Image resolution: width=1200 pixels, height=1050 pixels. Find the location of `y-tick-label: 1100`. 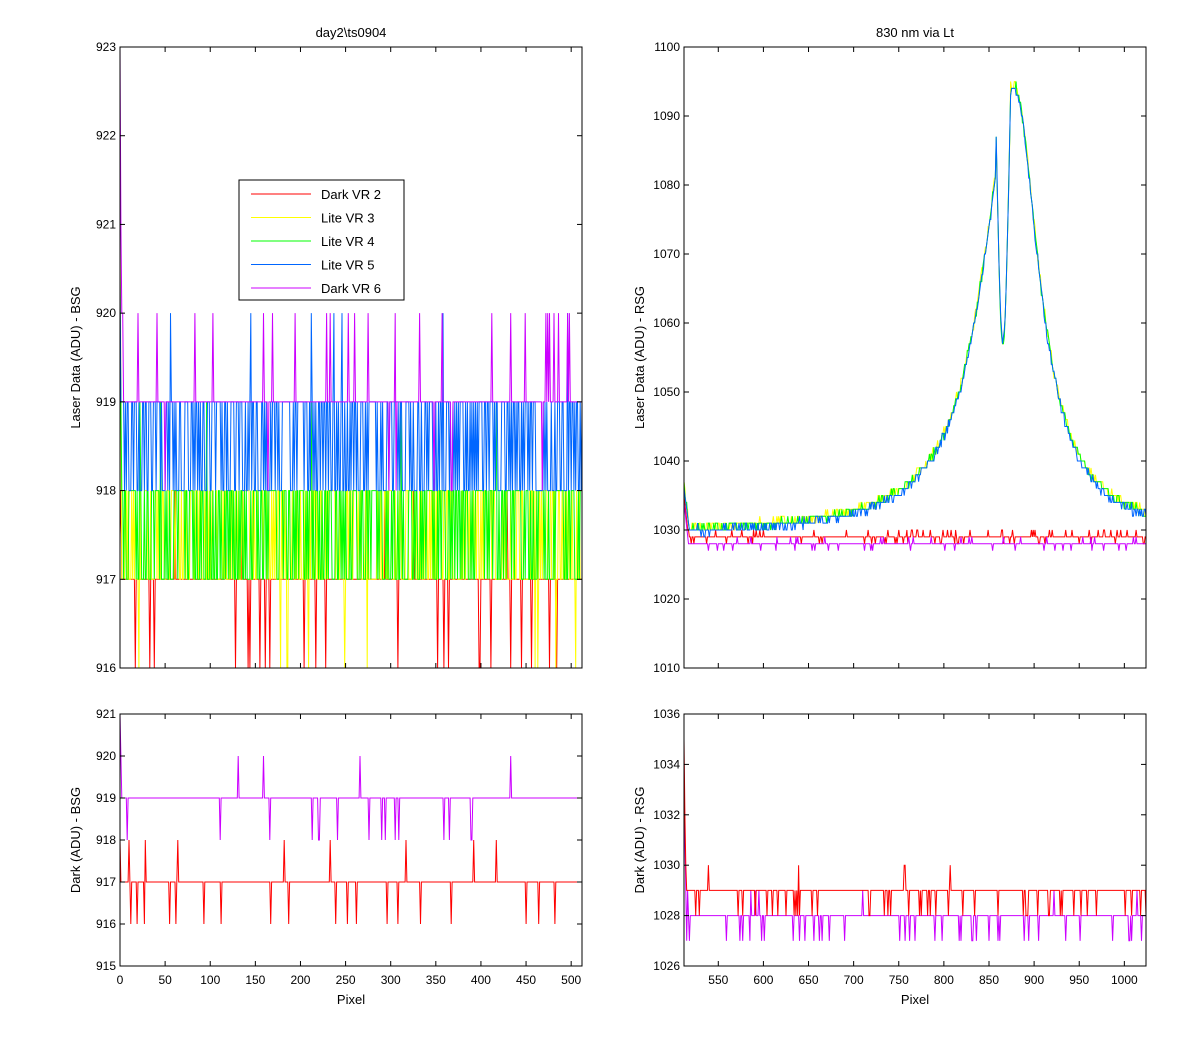

y-tick-label: 1100 is located at coordinates (667, 47).